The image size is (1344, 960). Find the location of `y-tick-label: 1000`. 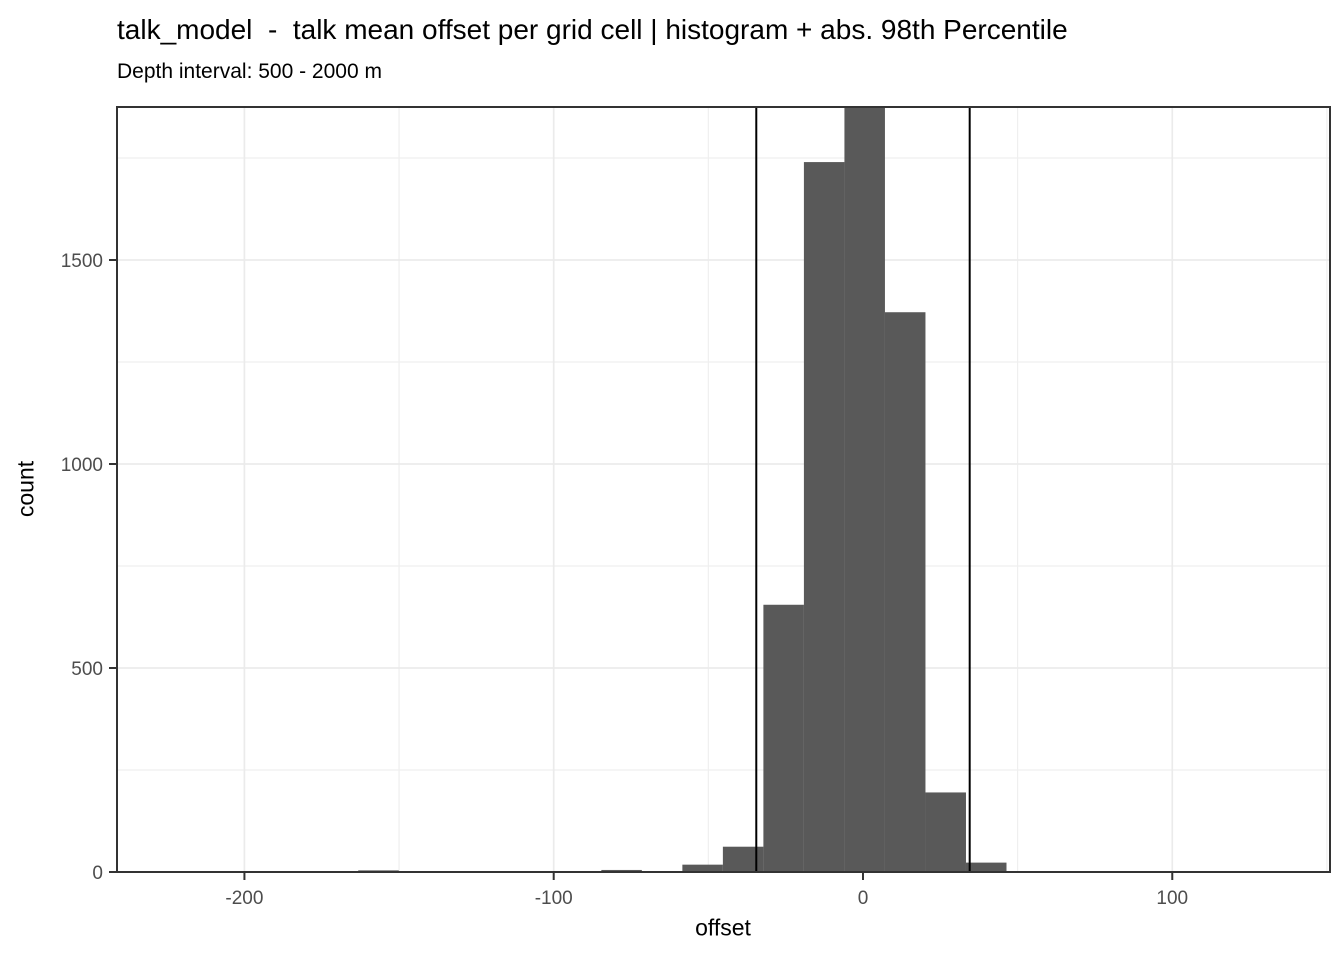

y-tick-label: 1000 is located at coordinates (82, 465).